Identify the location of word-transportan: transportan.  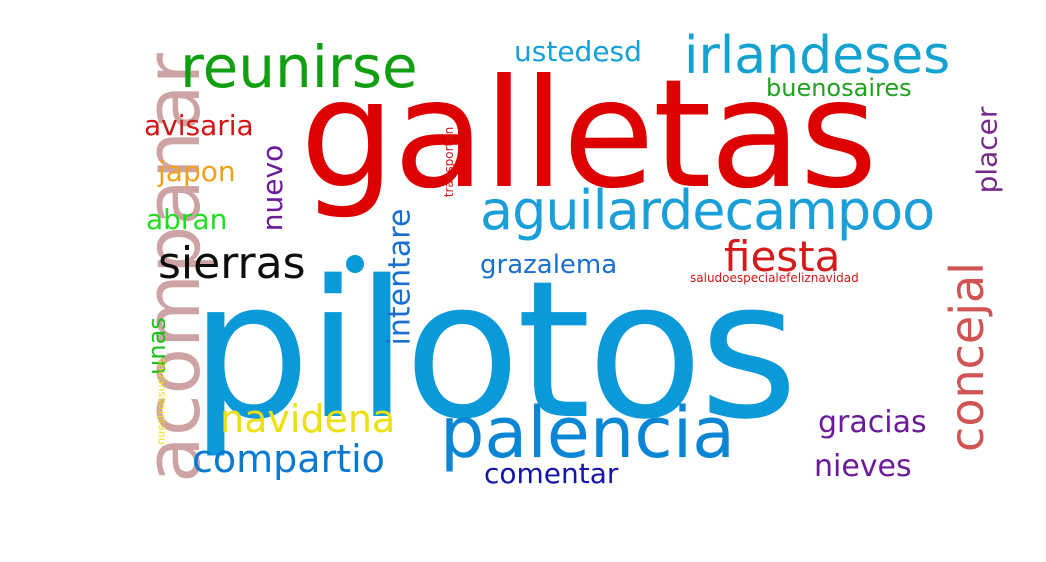
(449, 162).